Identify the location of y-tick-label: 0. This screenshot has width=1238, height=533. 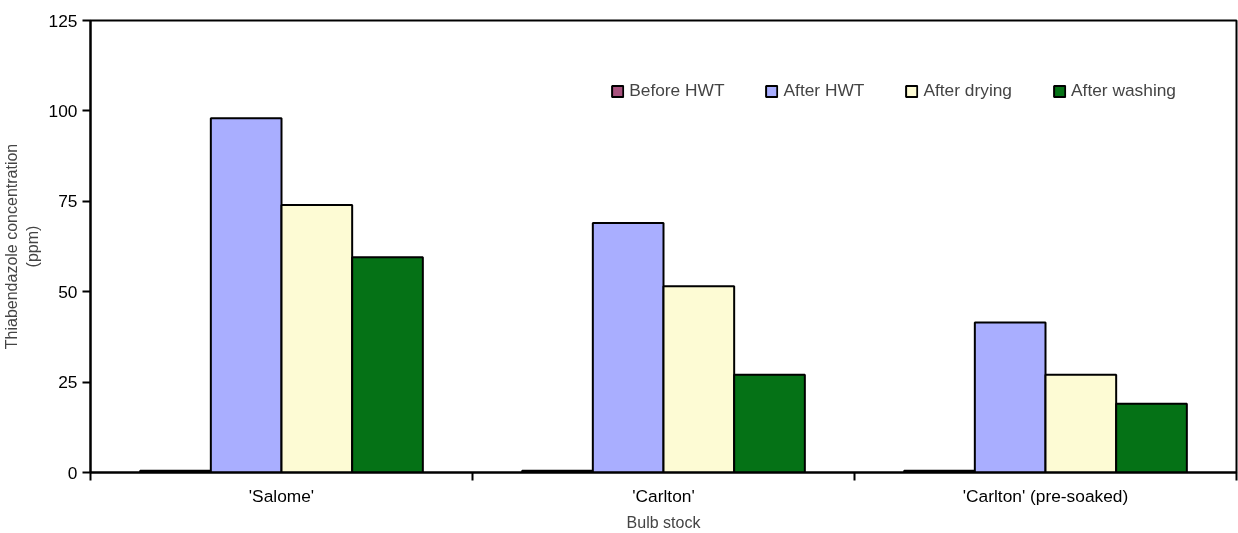
(72, 472).